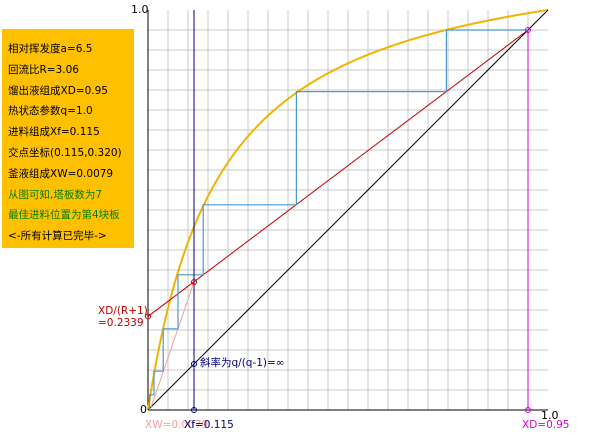 The image size is (600, 439). Describe the element at coordinates (61, 173) in the screenshot. I see `param-bottoms-composition: 釜液组成XW=0.0079` at that location.